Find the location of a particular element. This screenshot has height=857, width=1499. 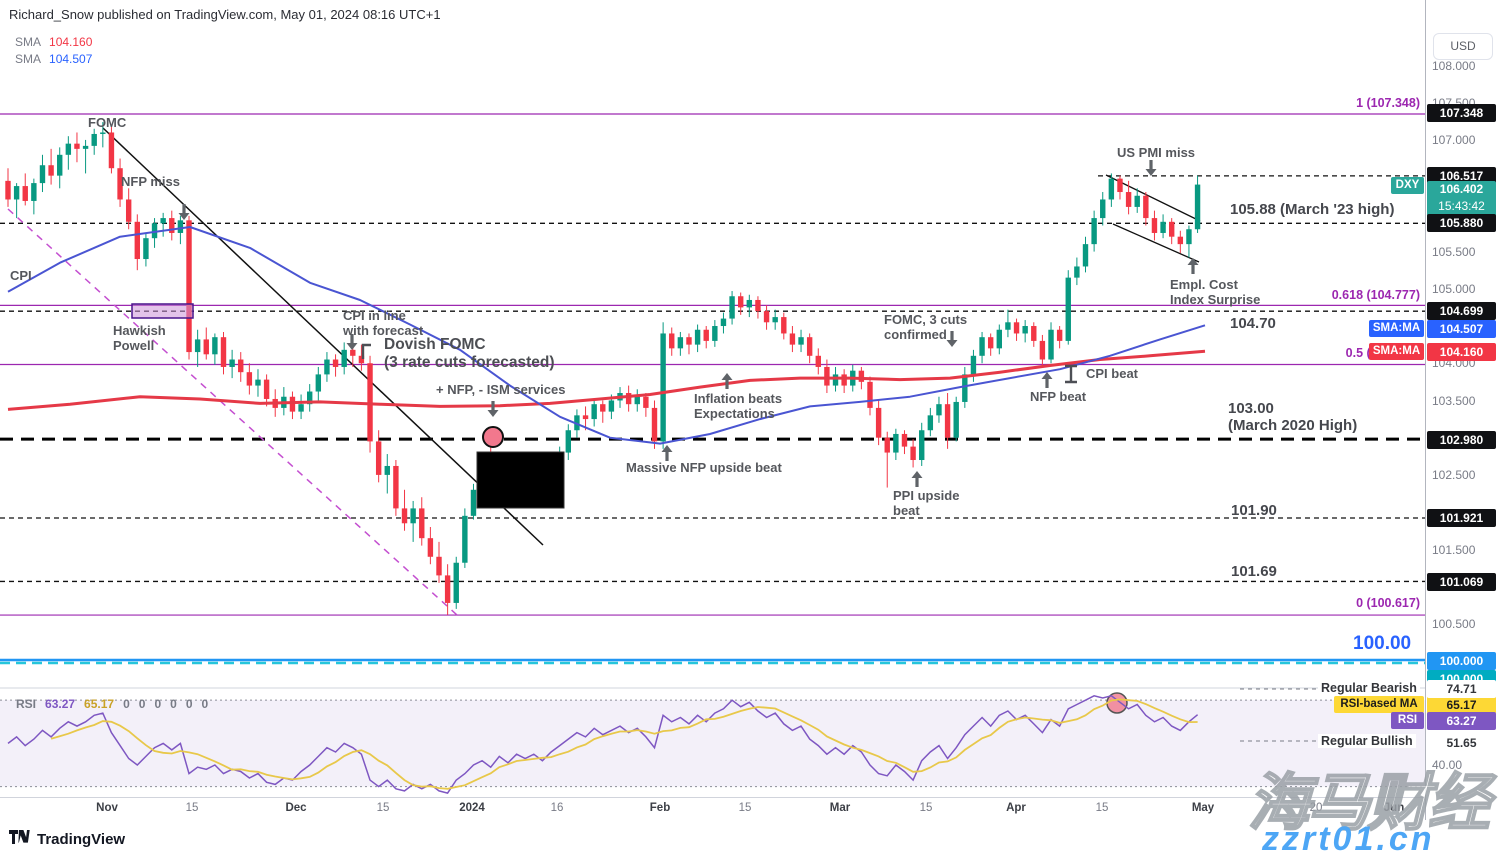

time-axis: Nov 15 Dec 15 2024 16 Feb 15 Mar 15 Apr 15 May 20 Jun is located at coordinates (712, 809).